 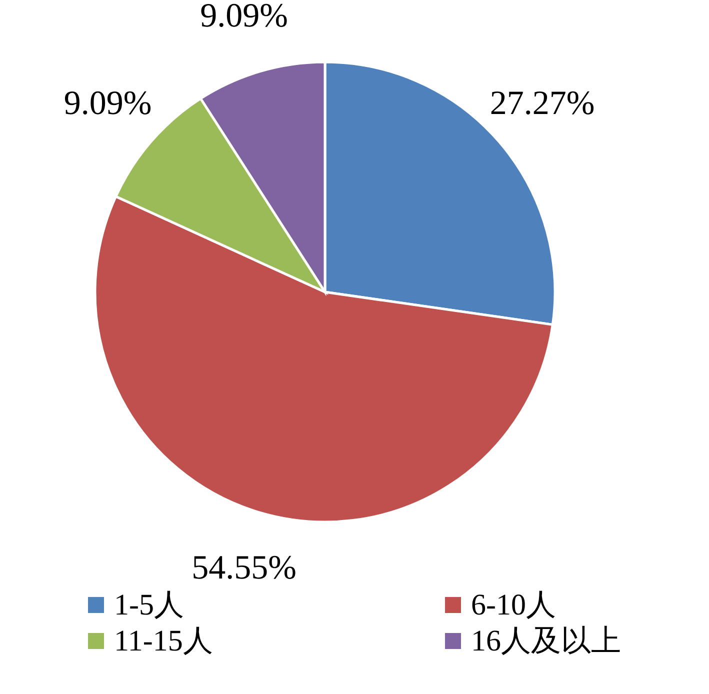 What do you see at coordinates (244, 567) in the screenshot?
I see `data-label: 54.55%` at bounding box center [244, 567].